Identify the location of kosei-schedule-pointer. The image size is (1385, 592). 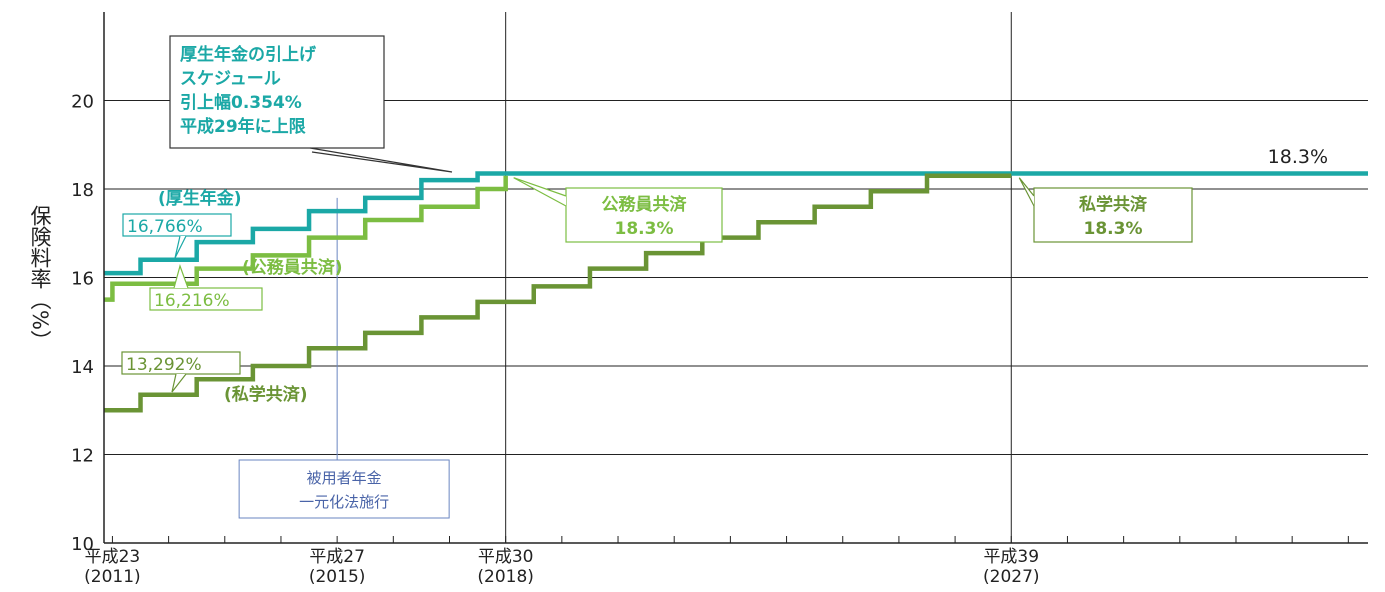
(381, 160).